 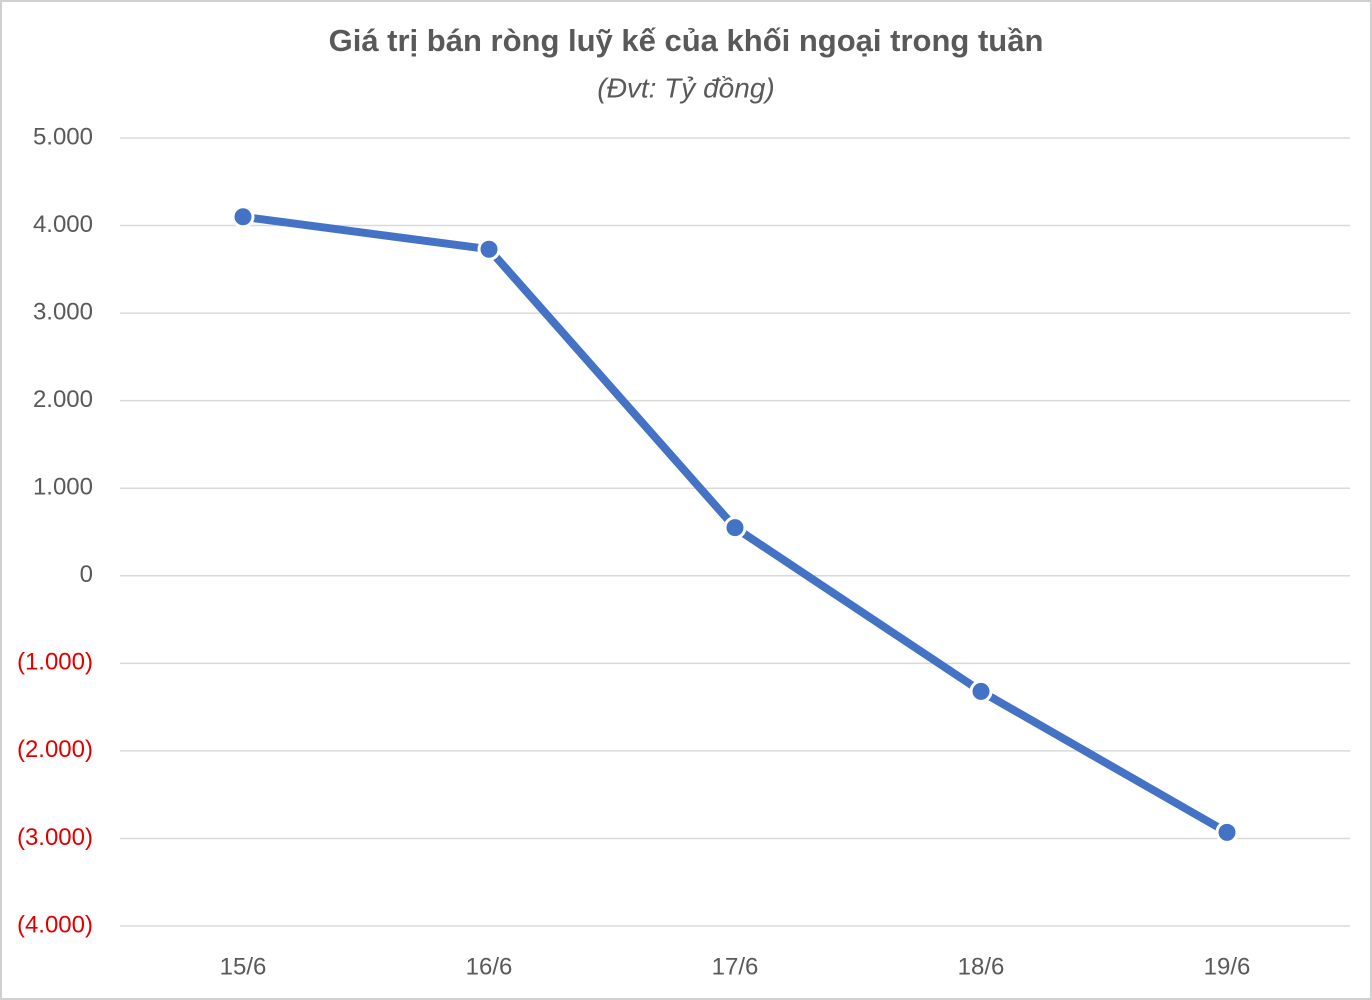 What do you see at coordinates (981, 966) in the screenshot?
I see `x-tick-label: 18/6` at bounding box center [981, 966].